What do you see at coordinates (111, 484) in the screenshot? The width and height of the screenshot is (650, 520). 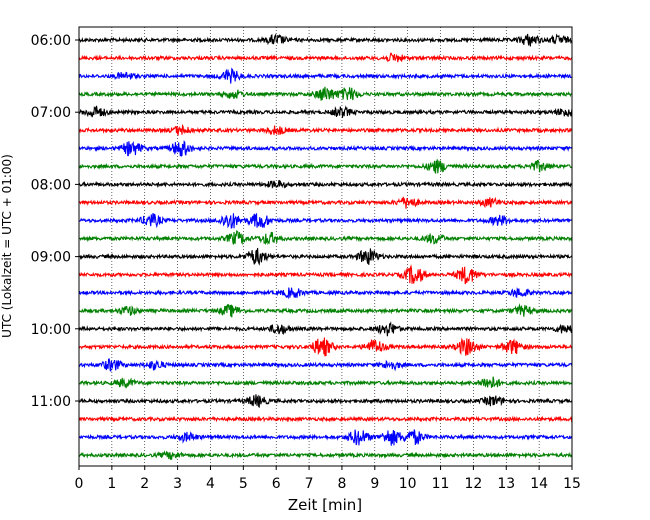 I see `x-tick-label: 1` at bounding box center [111, 484].